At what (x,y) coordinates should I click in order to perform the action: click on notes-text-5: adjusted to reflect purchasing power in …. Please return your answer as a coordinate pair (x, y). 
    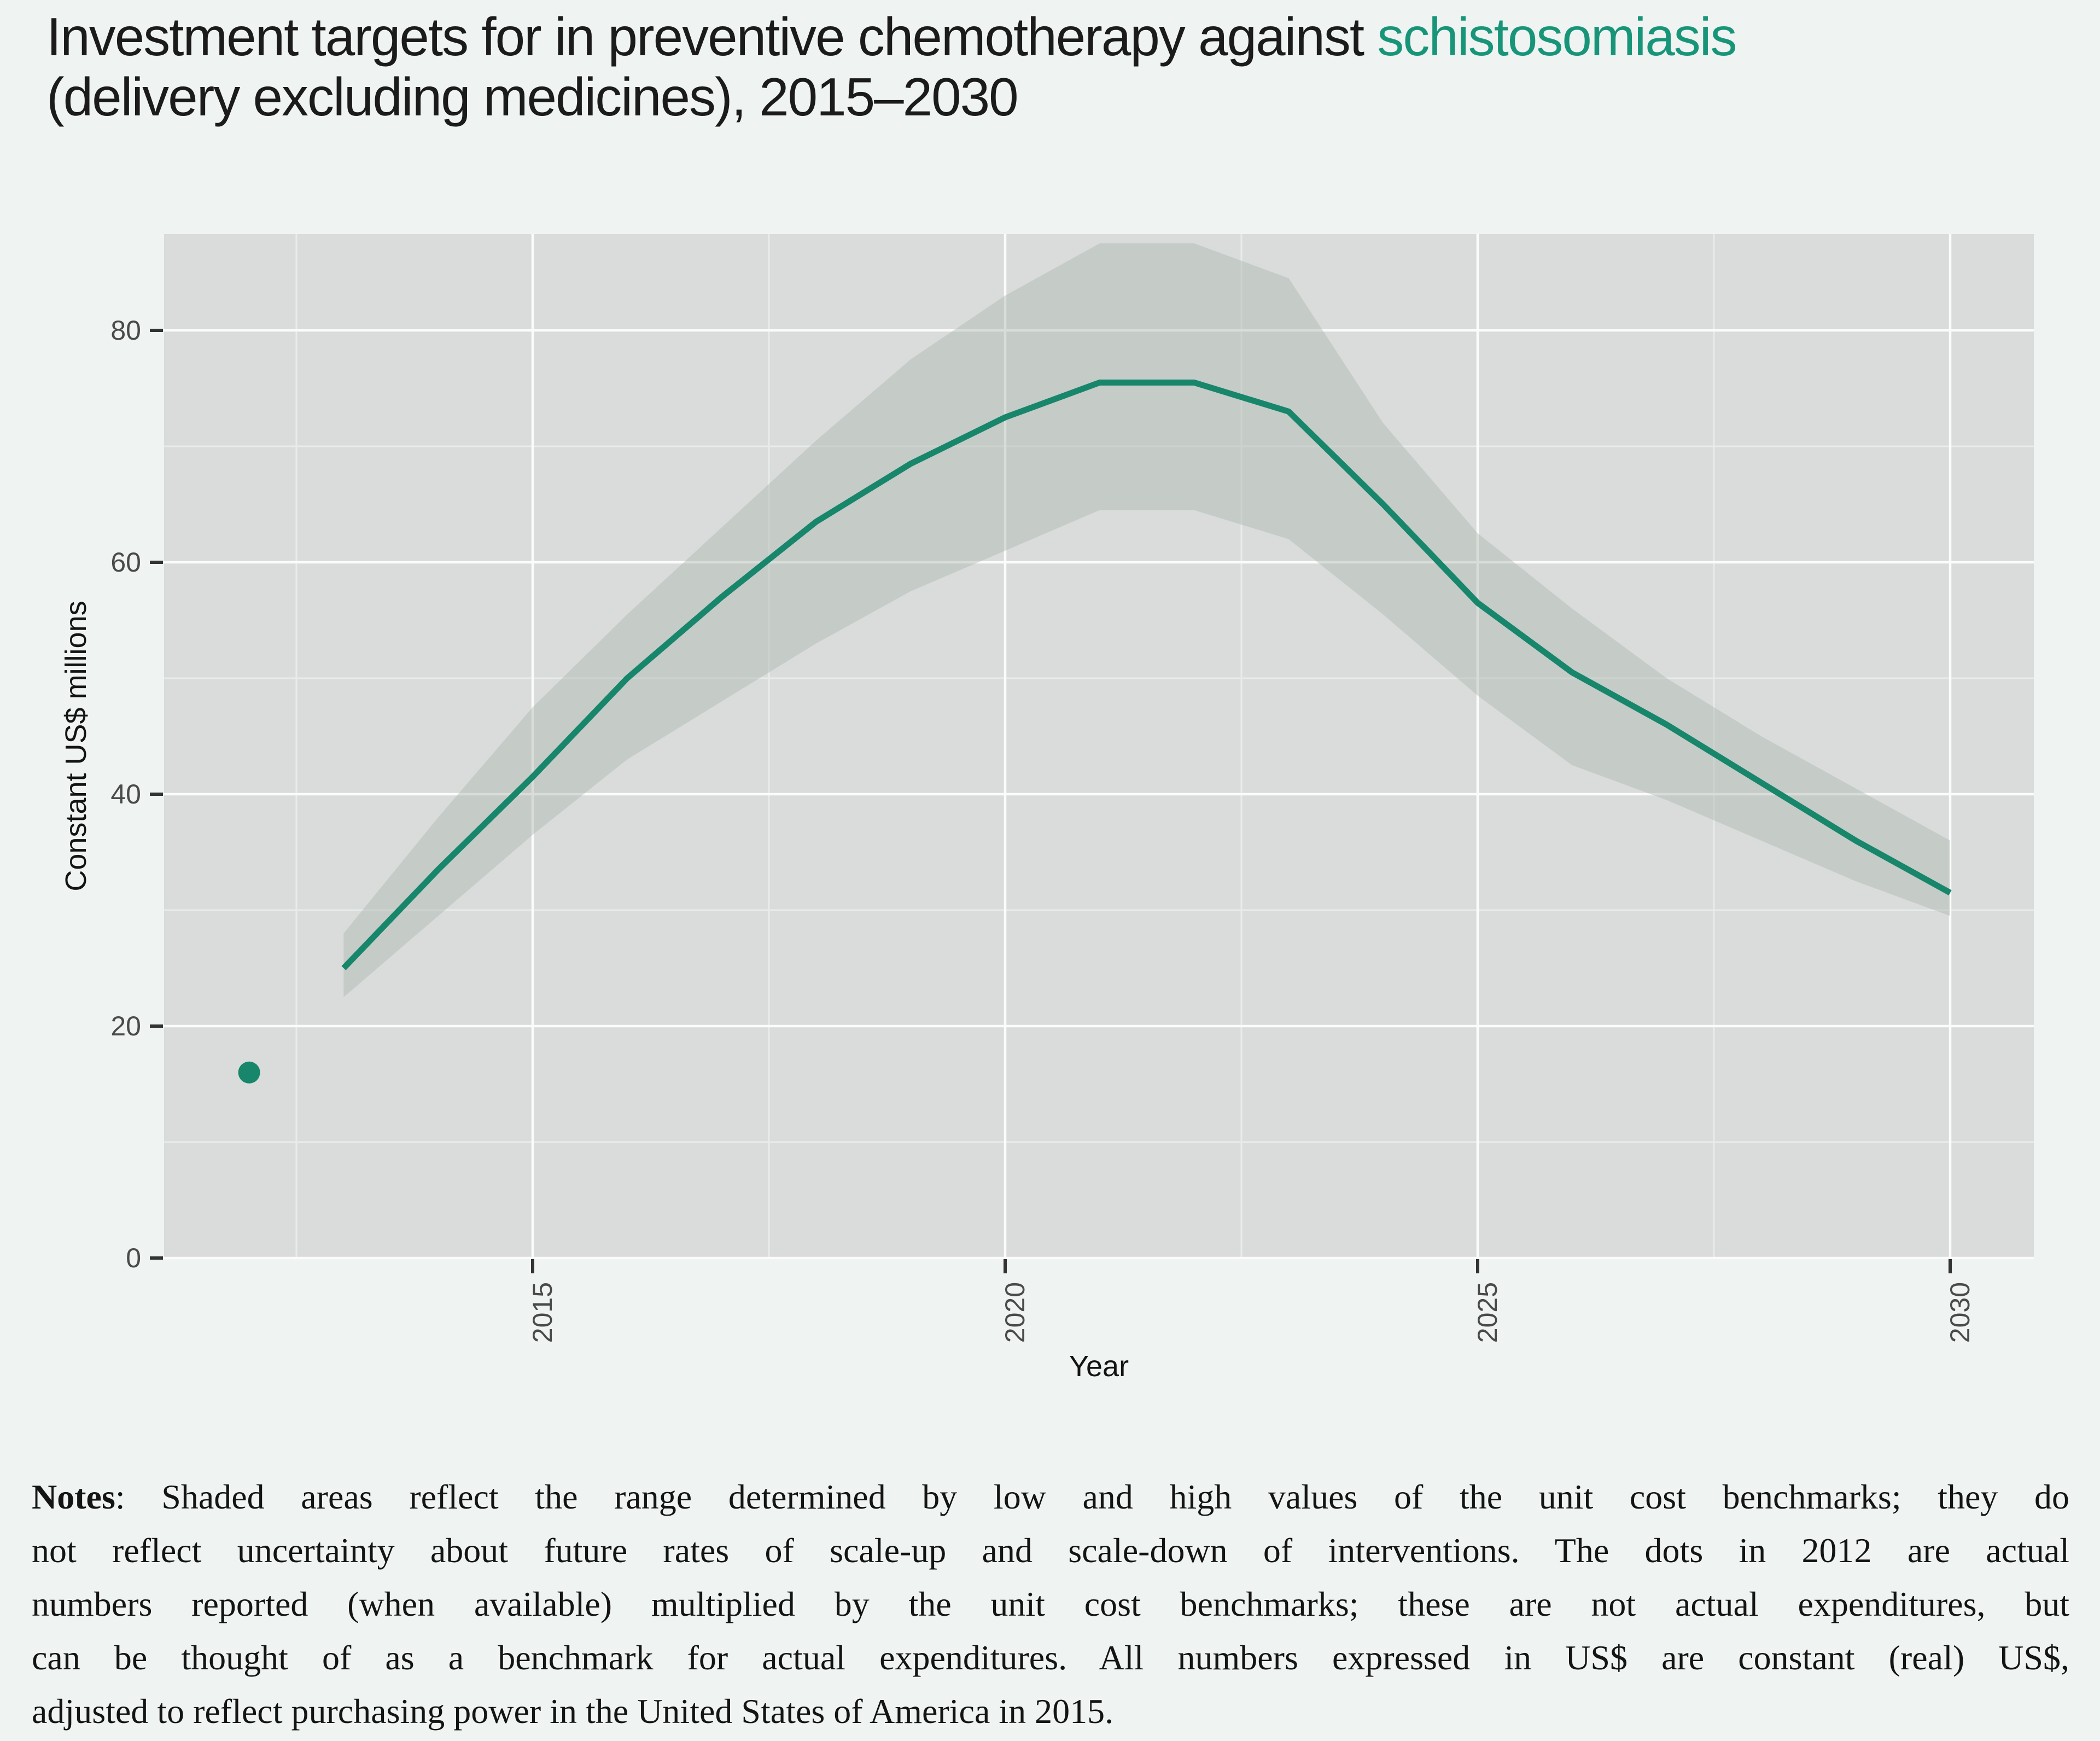
    Looking at the image, I should click on (573, 1711).